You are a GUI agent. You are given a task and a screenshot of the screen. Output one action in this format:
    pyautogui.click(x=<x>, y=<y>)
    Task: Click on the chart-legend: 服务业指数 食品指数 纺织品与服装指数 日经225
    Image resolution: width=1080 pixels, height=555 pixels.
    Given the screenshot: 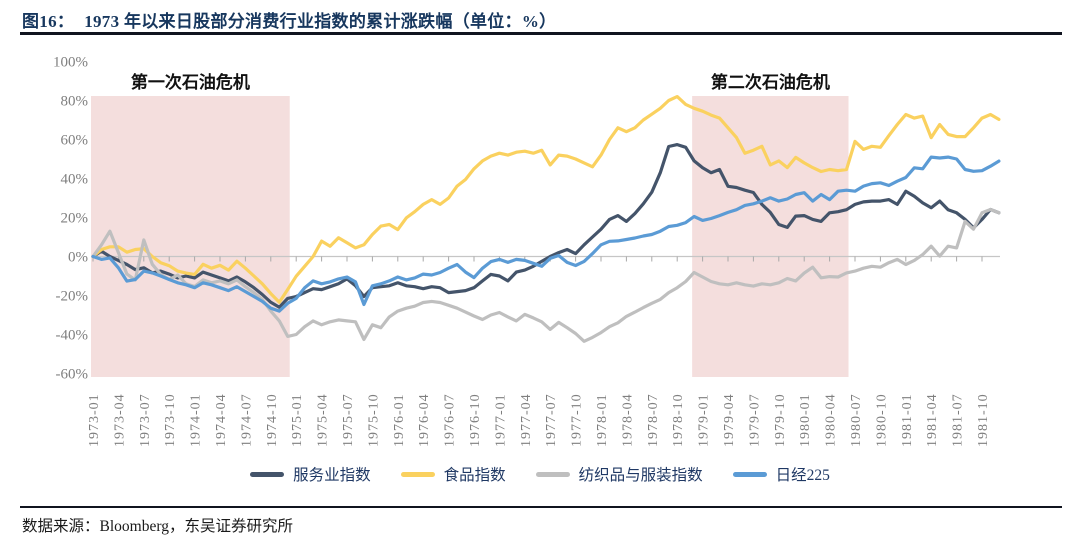 What is the action you would take?
    pyautogui.click(x=540, y=474)
    